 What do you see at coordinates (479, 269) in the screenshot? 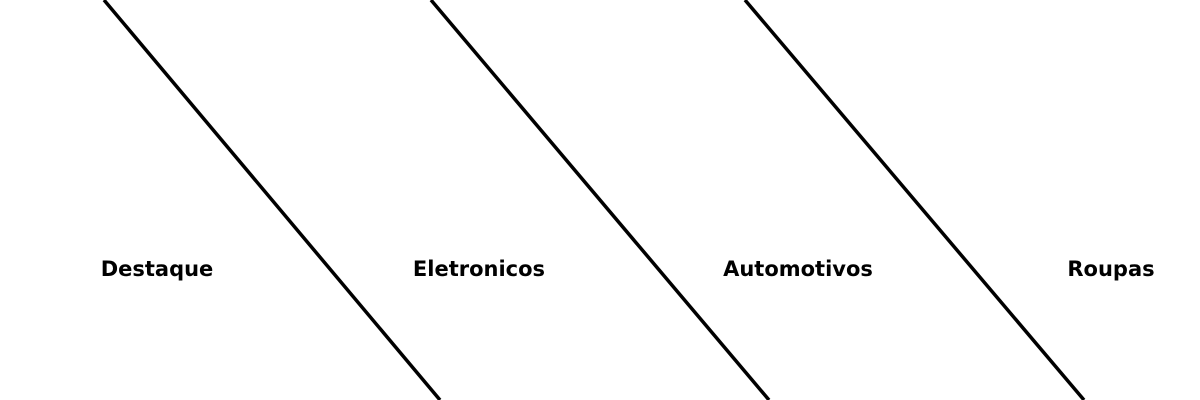
I see `tab-eletronicos: Eletronicos` at bounding box center [479, 269].